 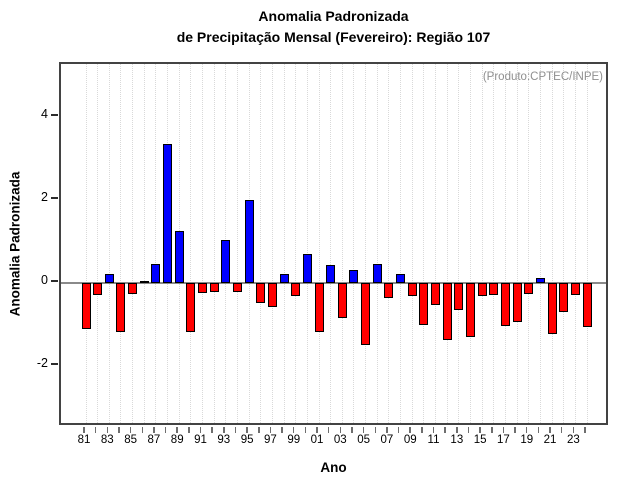 What do you see at coordinates (457, 440) in the screenshot?
I see `x-tick-label: 13` at bounding box center [457, 440].